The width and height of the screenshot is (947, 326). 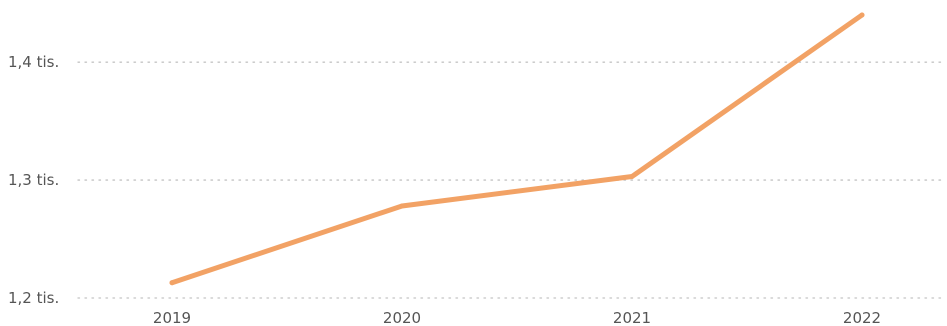 What do you see at coordinates (33, 298) in the screenshot?
I see `y-tick-label: 1,2 tis.` at bounding box center [33, 298].